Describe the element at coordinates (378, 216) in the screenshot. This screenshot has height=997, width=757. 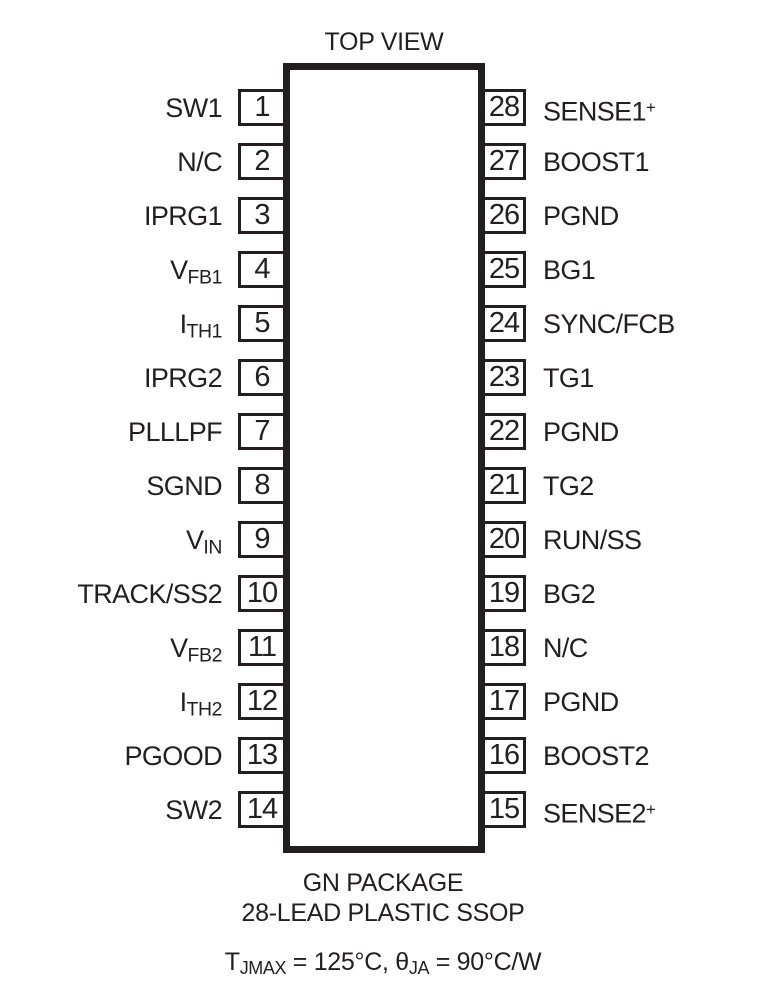
I see `pin-row: IPRG1 3 26 PGND` at that location.